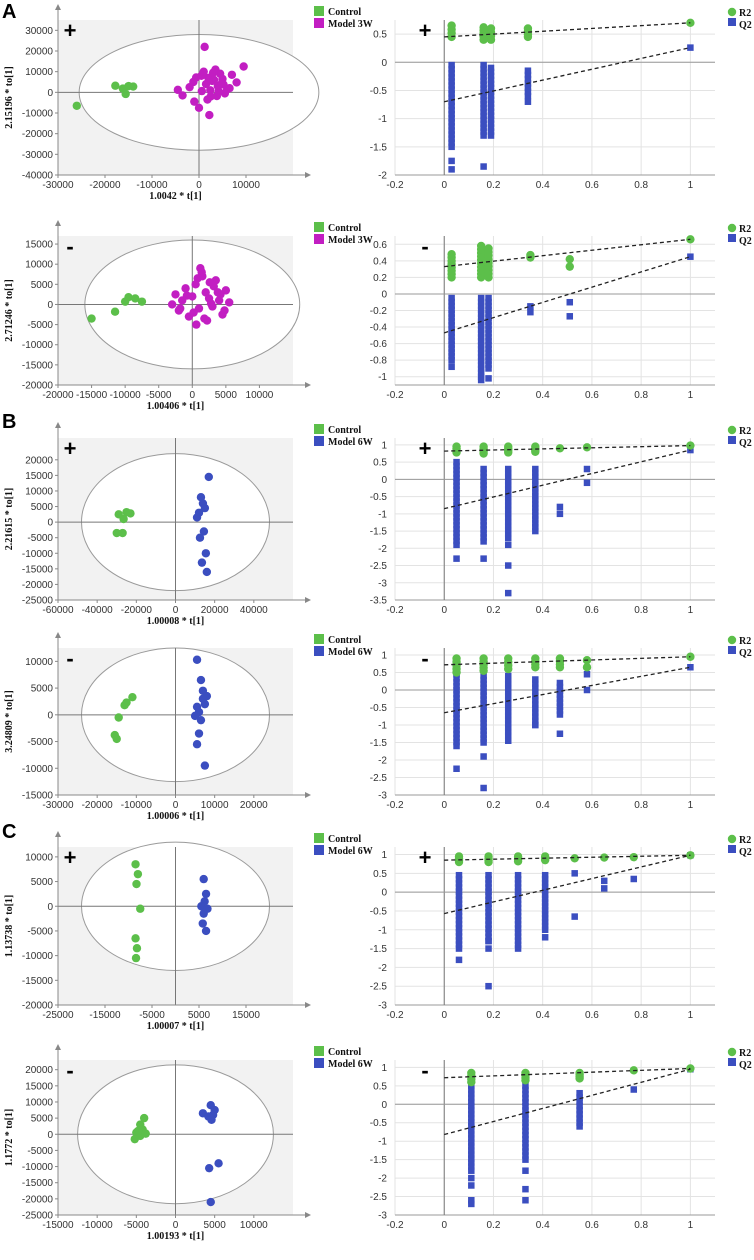 The height and width of the screenshot is (1260, 754). Describe the element at coordinates (39, 31) in the screenshot. I see `y-tick-label: 30000` at that location.